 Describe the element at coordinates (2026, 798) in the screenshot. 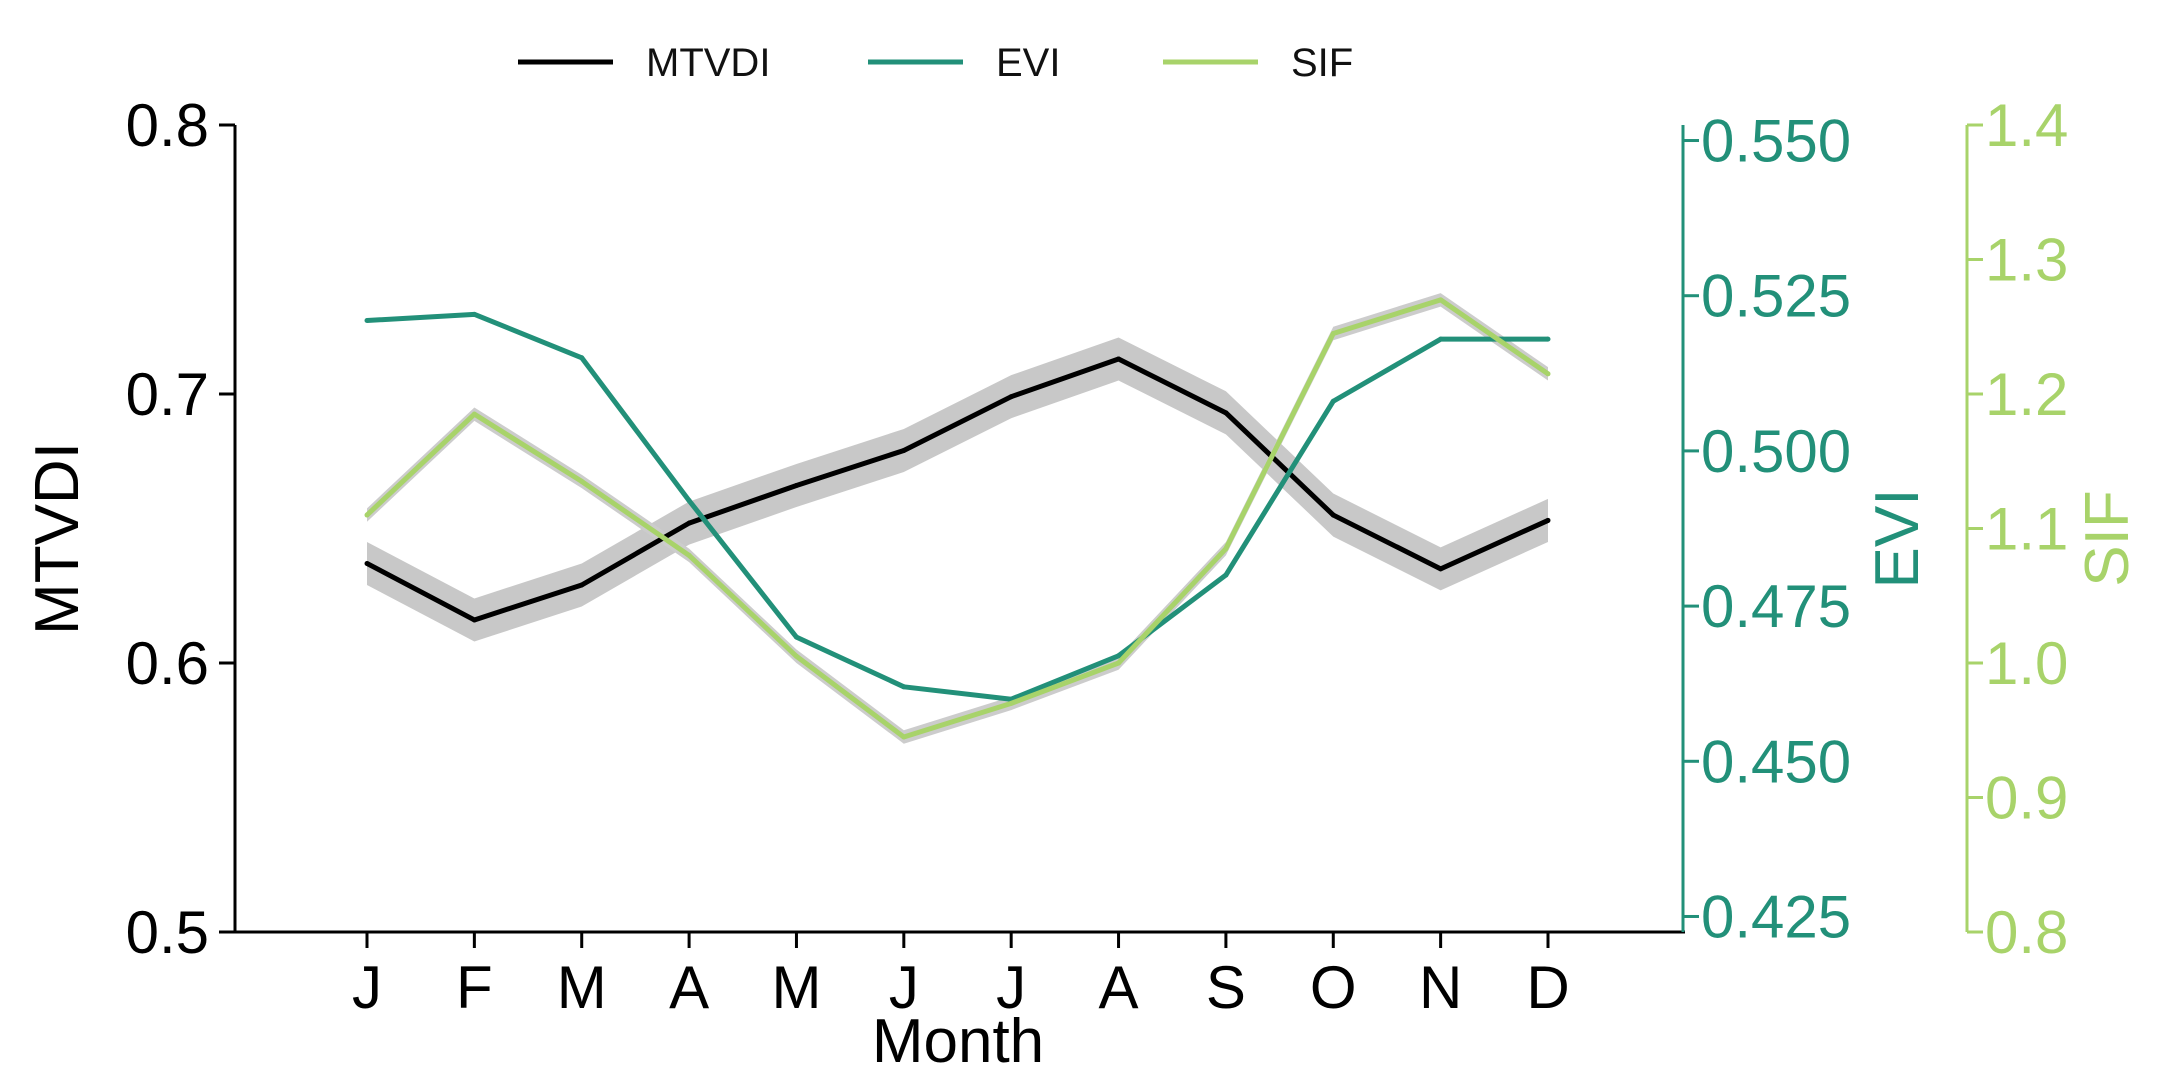

I see `sif-y-axis-tick-label: 0.9` at that location.